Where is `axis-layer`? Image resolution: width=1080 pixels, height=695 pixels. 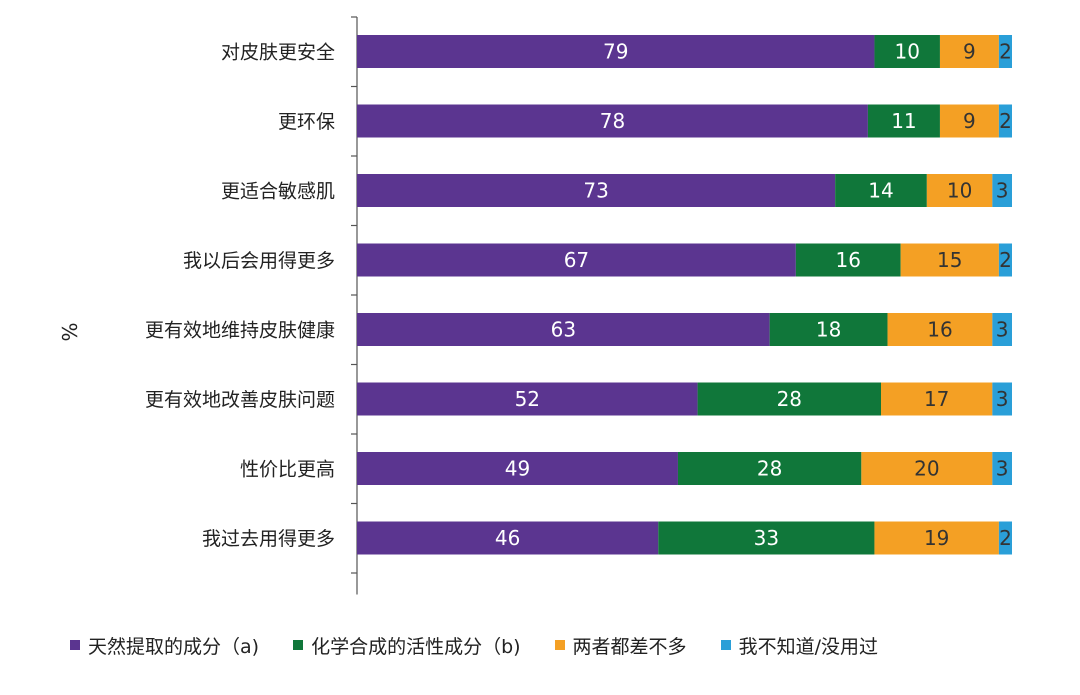
axis-layer is located at coordinates (354, 305).